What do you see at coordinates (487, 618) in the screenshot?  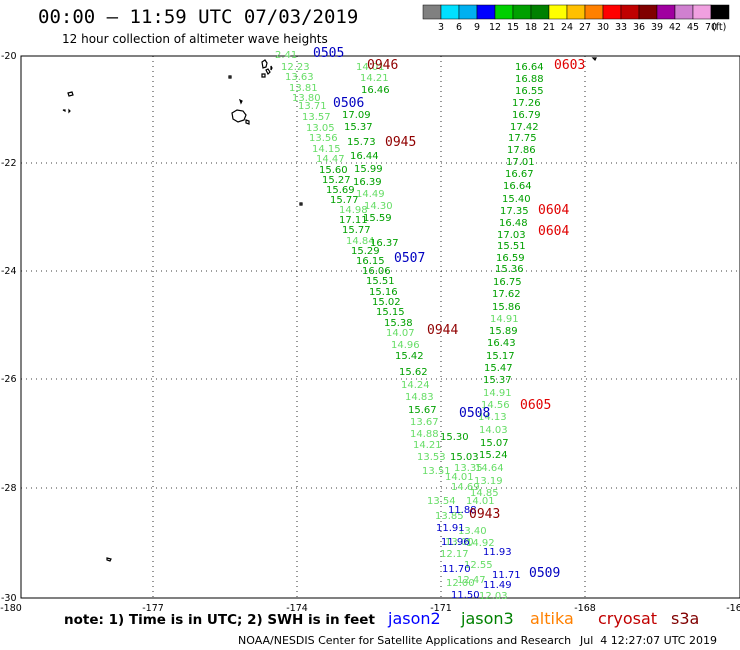 I see `satellite-legend-jason3: jason3` at bounding box center [487, 618].